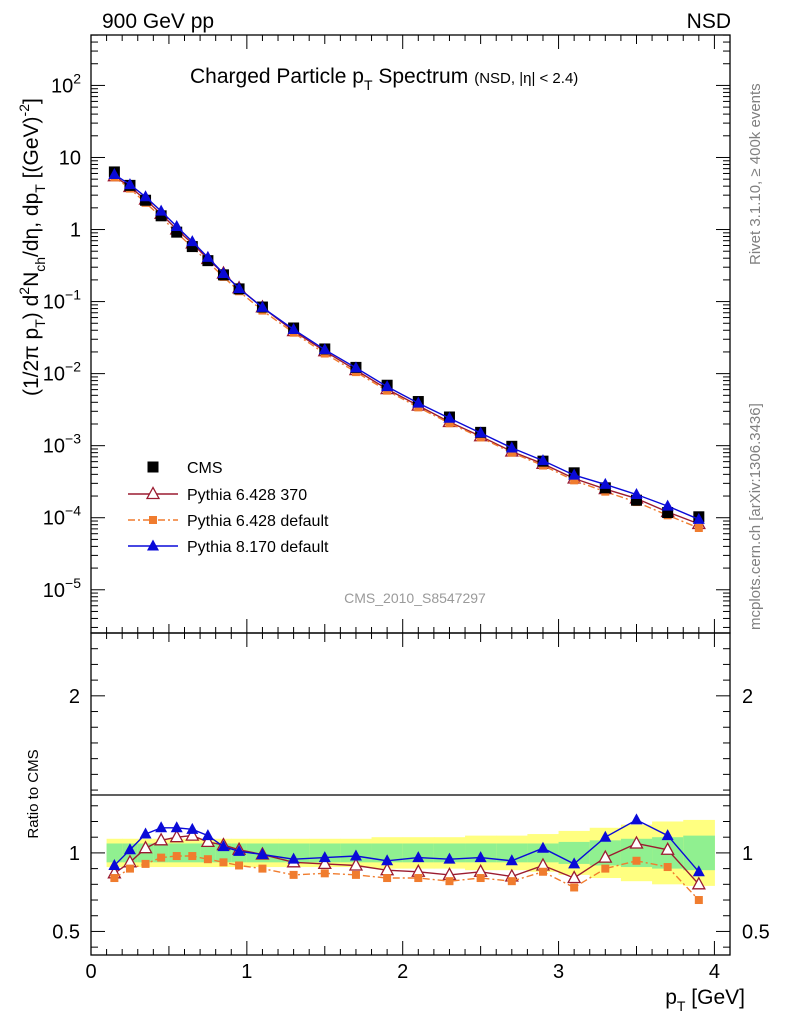 The height and width of the screenshot is (1024, 786). What do you see at coordinates (421, 76) in the screenshot?
I see `chart-title-tail: Spectrum` at bounding box center [421, 76].